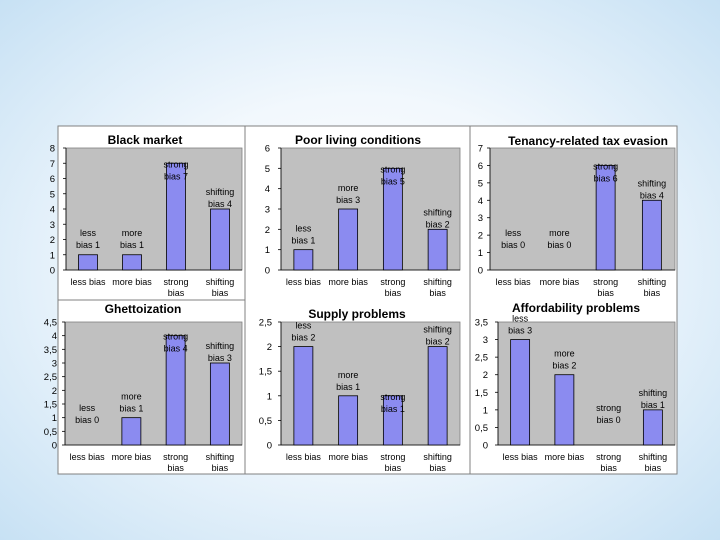 The image size is (720, 540). I want to click on chart-title: Black market, so click(145, 140).